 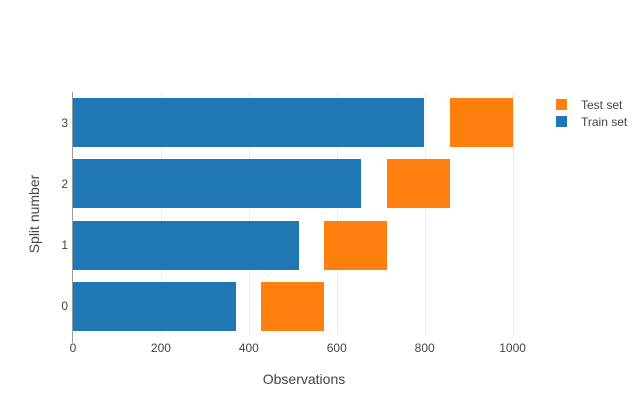 I want to click on x-tick-label: 600, so click(x=336, y=348).